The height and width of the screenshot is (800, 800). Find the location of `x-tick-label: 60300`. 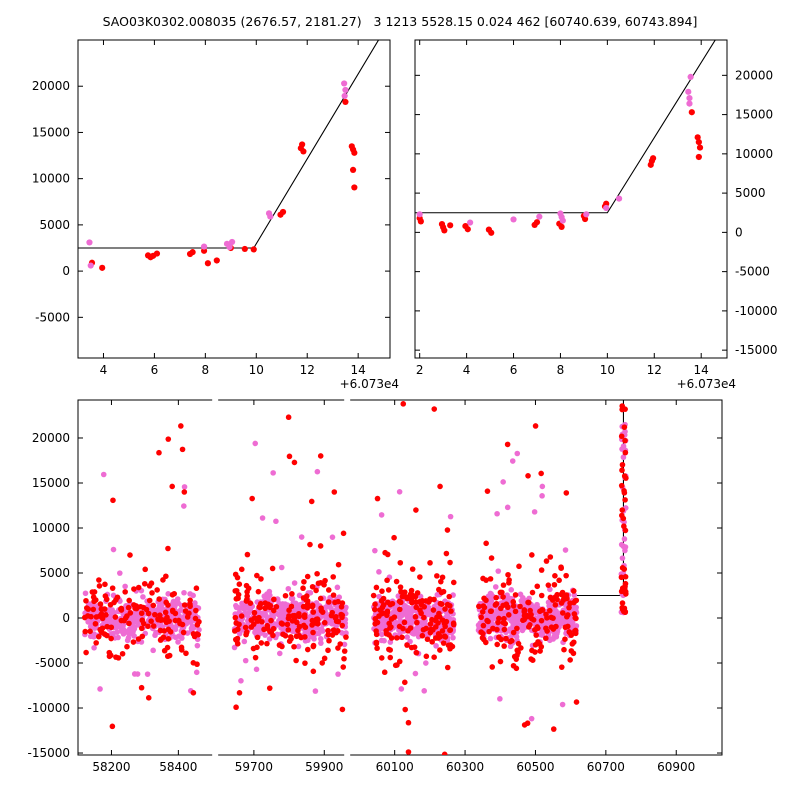

x-tick-label: 60300 is located at coordinates (465, 767).